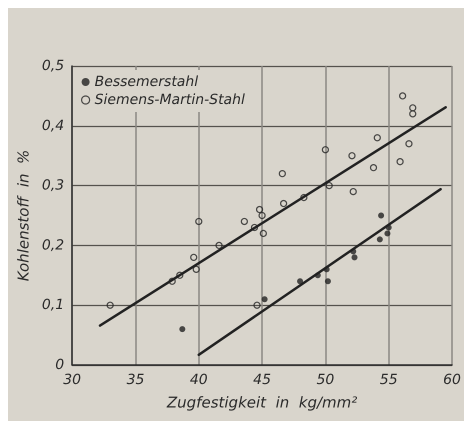  I want to click on x-tick-label: 40, so click(199, 380).